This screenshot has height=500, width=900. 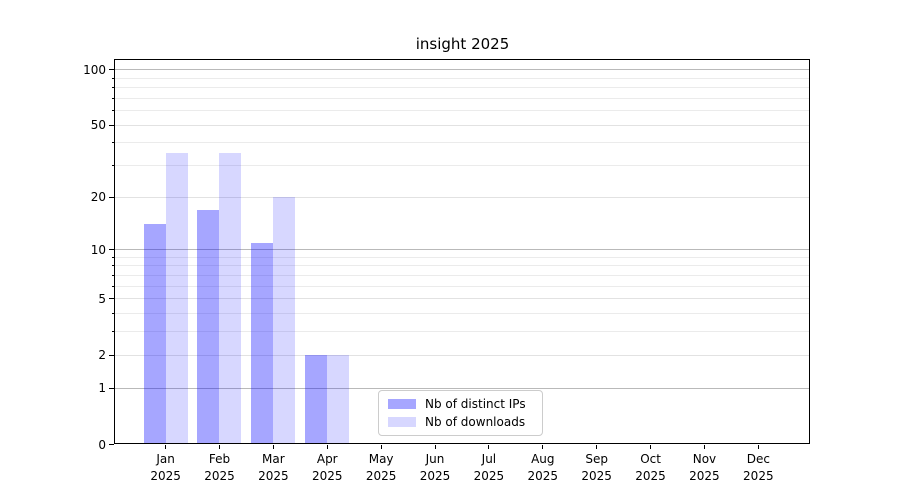 I want to click on x-tick-label-dec: Dec 2025, so click(x=758, y=468).